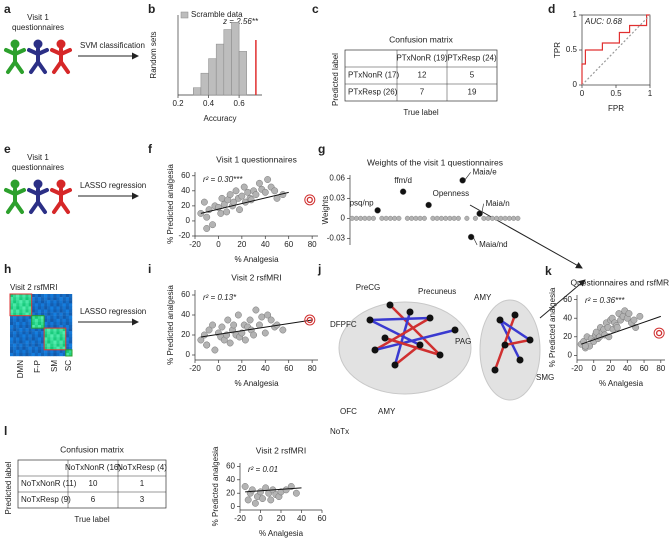  Describe the element at coordinates (185, 205) in the screenshot. I see `y-tick-label: 20` at that location.